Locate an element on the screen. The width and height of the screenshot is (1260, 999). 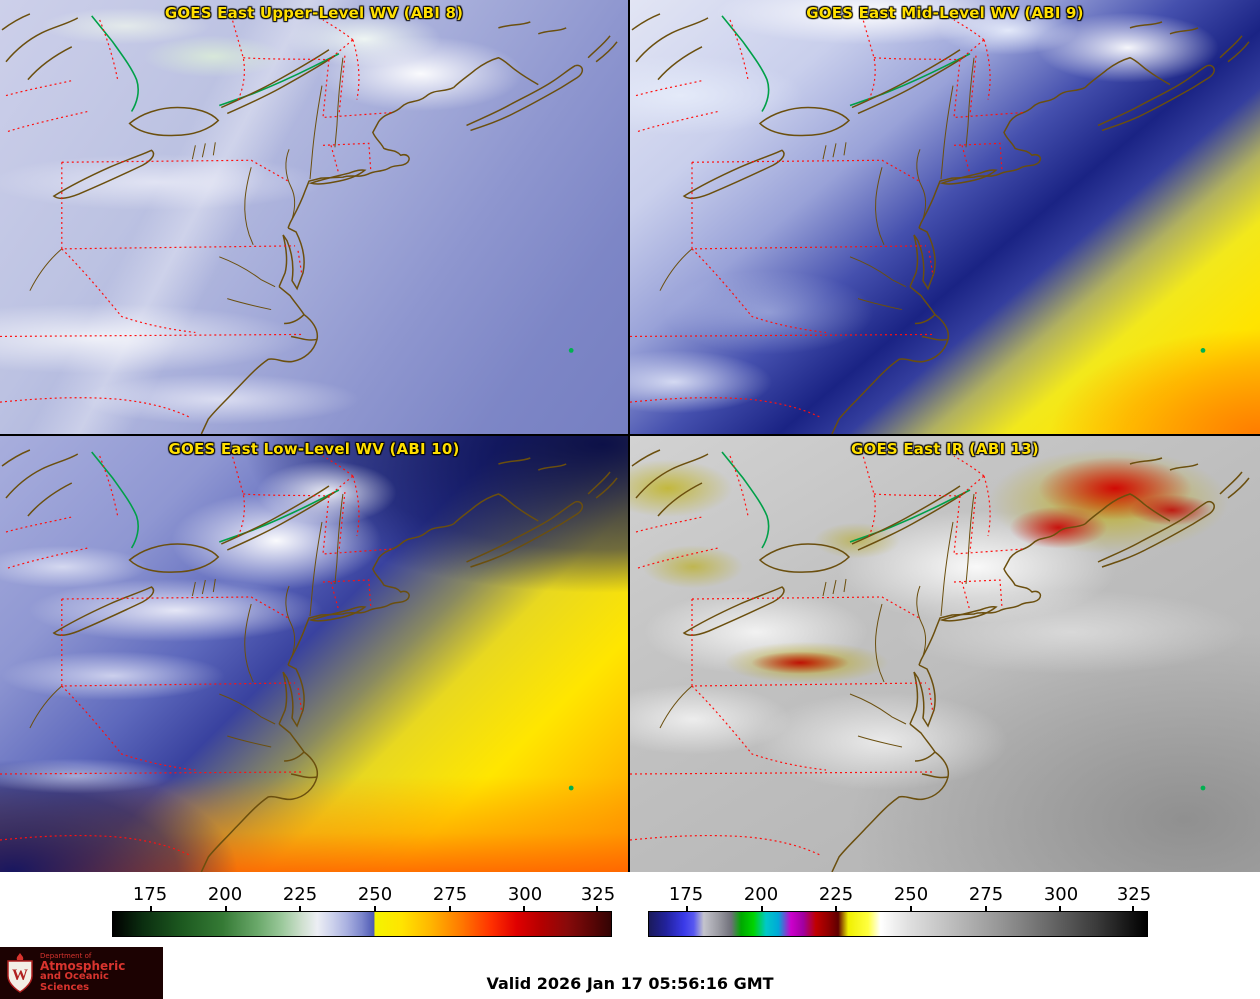
panel-title-abi10: GOES East Low-Level WV (ABI 10) is located at coordinates (314, 449).